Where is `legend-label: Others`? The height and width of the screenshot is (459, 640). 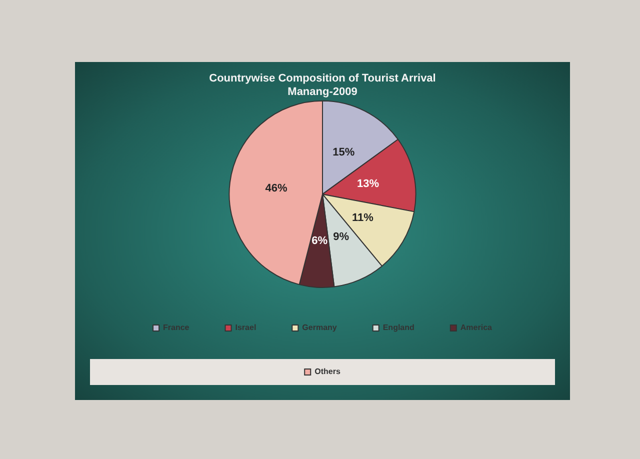 legend-label: Others is located at coordinates (327, 371).